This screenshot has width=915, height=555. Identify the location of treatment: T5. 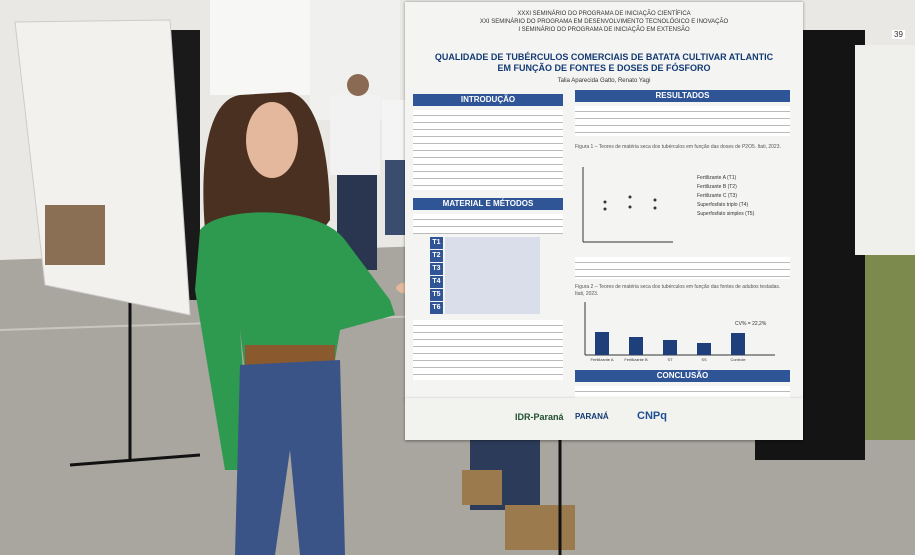
(436, 295).